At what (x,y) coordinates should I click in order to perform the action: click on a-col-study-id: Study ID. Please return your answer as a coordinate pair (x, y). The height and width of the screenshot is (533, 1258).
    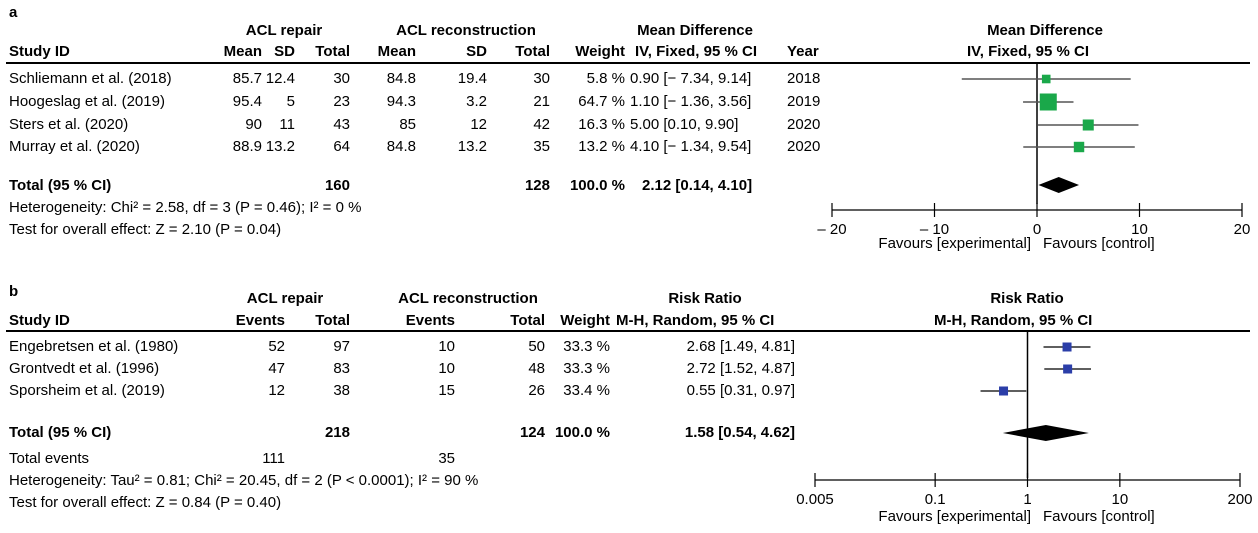
    Looking at the image, I should click on (39, 51).